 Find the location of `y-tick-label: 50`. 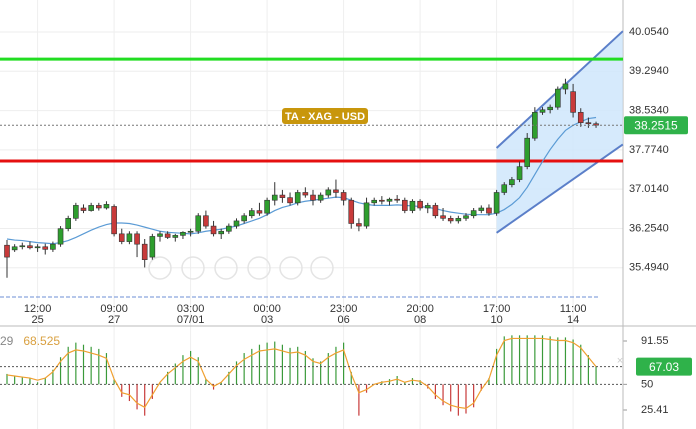

y-tick-label: 50 is located at coordinates (647, 384).